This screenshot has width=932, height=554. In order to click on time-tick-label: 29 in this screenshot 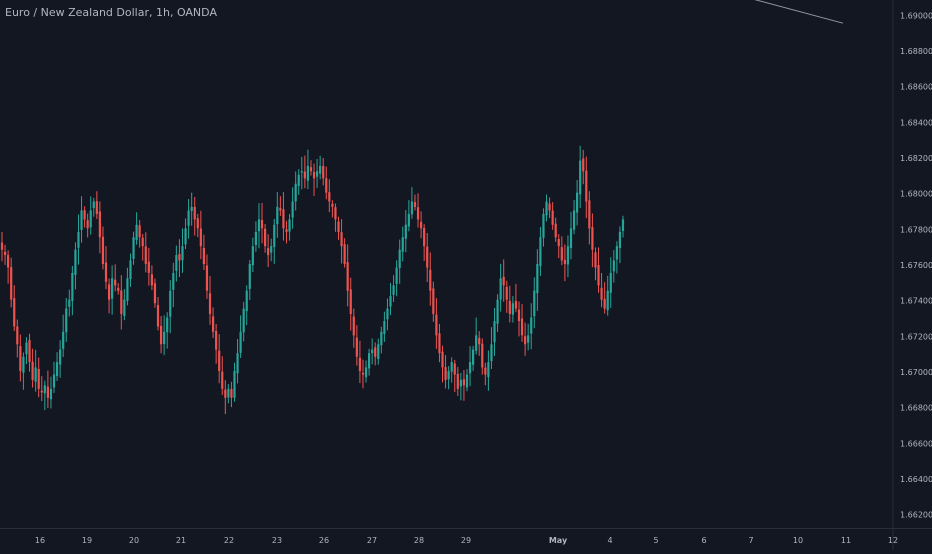, I will do `click(466, 540)`.